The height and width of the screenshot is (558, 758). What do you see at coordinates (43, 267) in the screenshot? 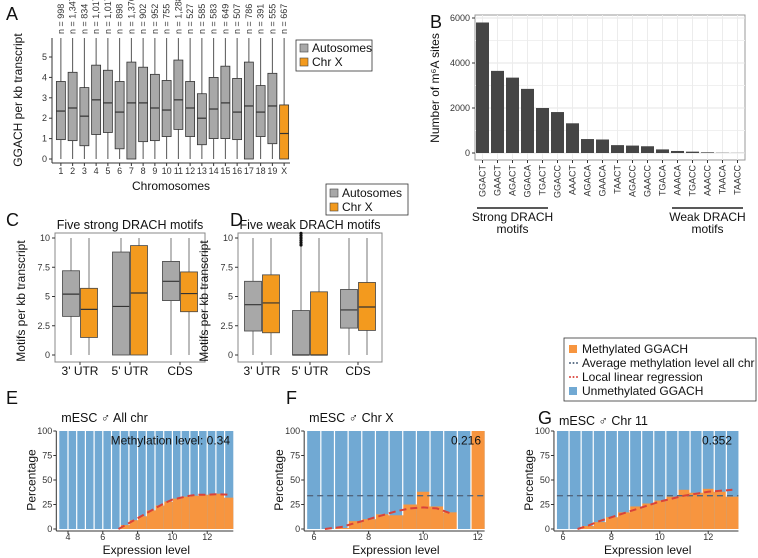
I see `y-tick-label: 7.5` at bounding box center [43, 267].